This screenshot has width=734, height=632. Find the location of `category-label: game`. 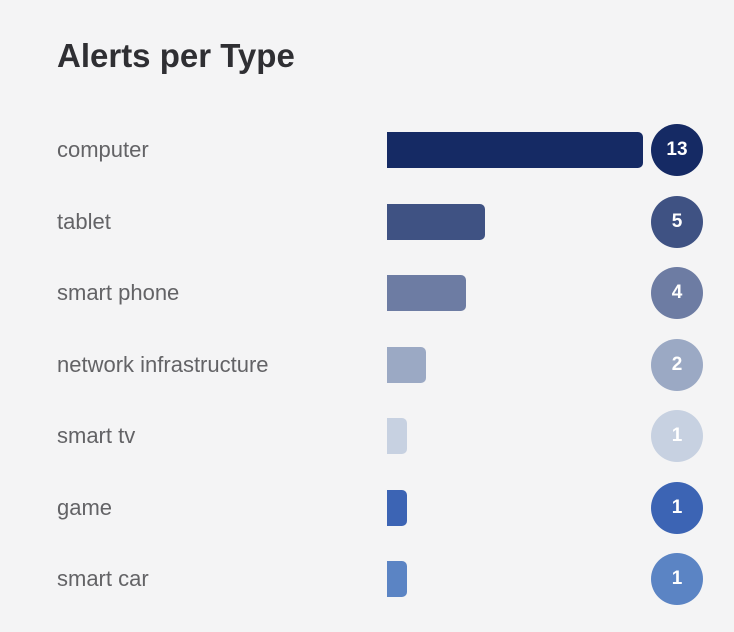

category-label: game is located at coordinates (85, 507).